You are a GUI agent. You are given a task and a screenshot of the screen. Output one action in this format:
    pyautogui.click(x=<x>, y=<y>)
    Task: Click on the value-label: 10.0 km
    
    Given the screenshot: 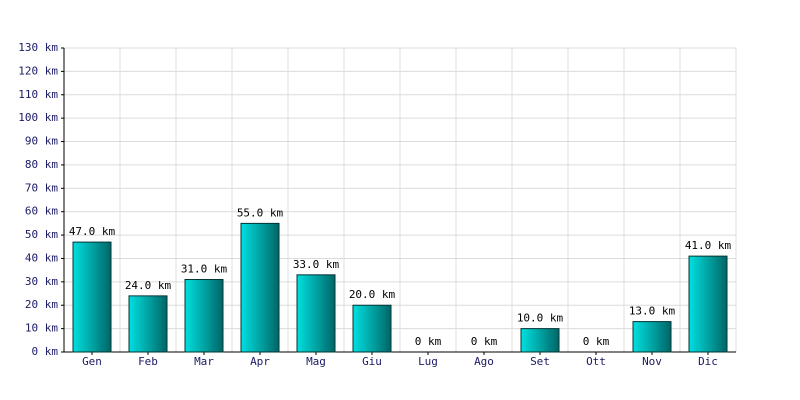 What is the action you would take?
    pyautogui.click(x=540, y=318)
    